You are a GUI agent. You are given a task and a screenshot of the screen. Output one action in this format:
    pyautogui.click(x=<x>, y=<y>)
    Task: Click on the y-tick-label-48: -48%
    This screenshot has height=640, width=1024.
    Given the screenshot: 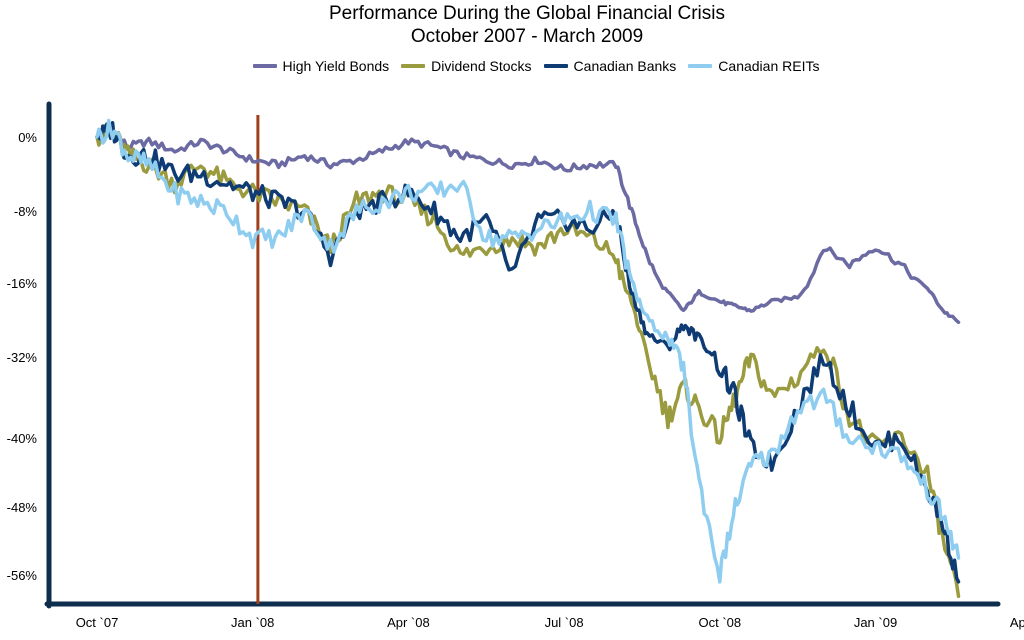 What is the action you would take?
    pyautogui.click(x=22, y=507)
    